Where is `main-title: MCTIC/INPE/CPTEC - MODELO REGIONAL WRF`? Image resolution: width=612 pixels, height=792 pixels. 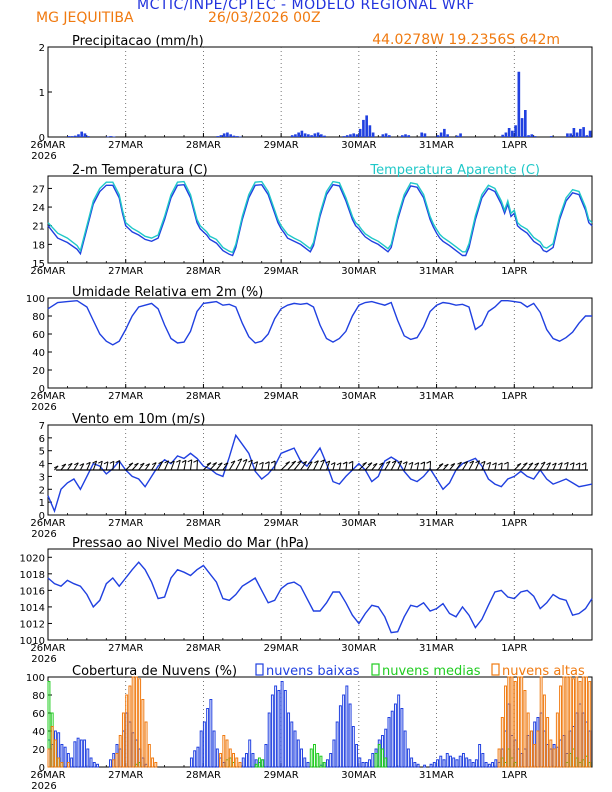 main-title: MCTIC/INPE/CPTEC - MODELO REGIONAL WRF is located at coordinates (306, 6).